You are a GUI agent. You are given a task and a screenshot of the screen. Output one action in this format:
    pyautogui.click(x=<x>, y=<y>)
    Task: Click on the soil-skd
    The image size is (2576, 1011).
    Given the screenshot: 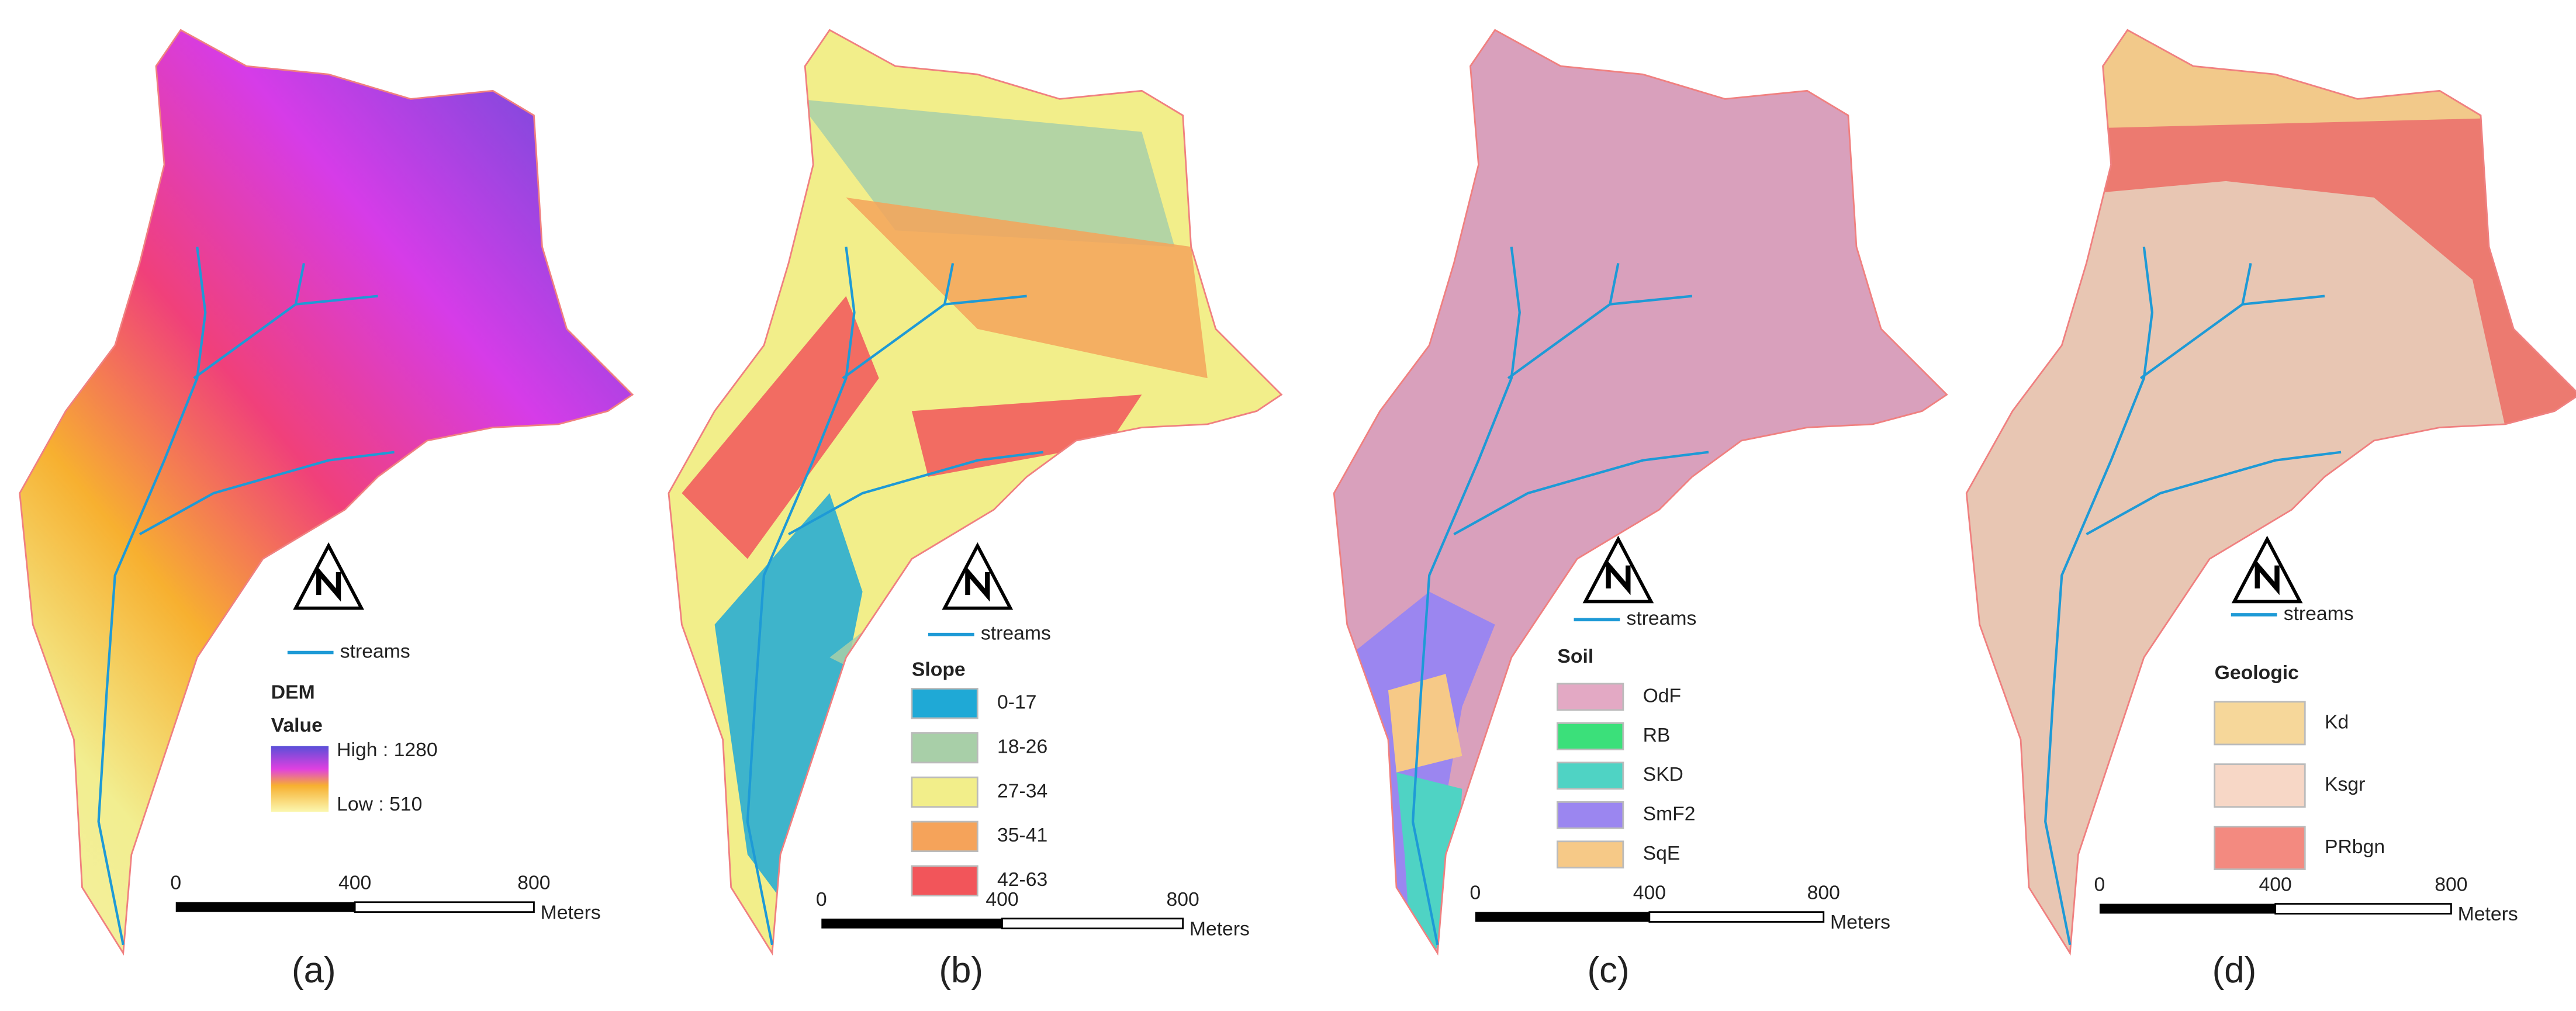 What is the action you would take?
    pyautogui.click(x=1429, y=862)
    